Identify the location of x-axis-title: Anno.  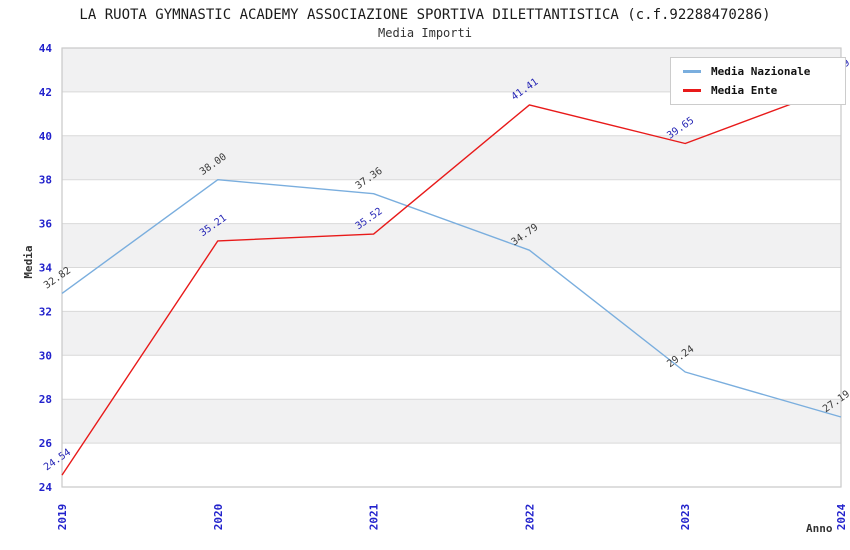
(819, 528).